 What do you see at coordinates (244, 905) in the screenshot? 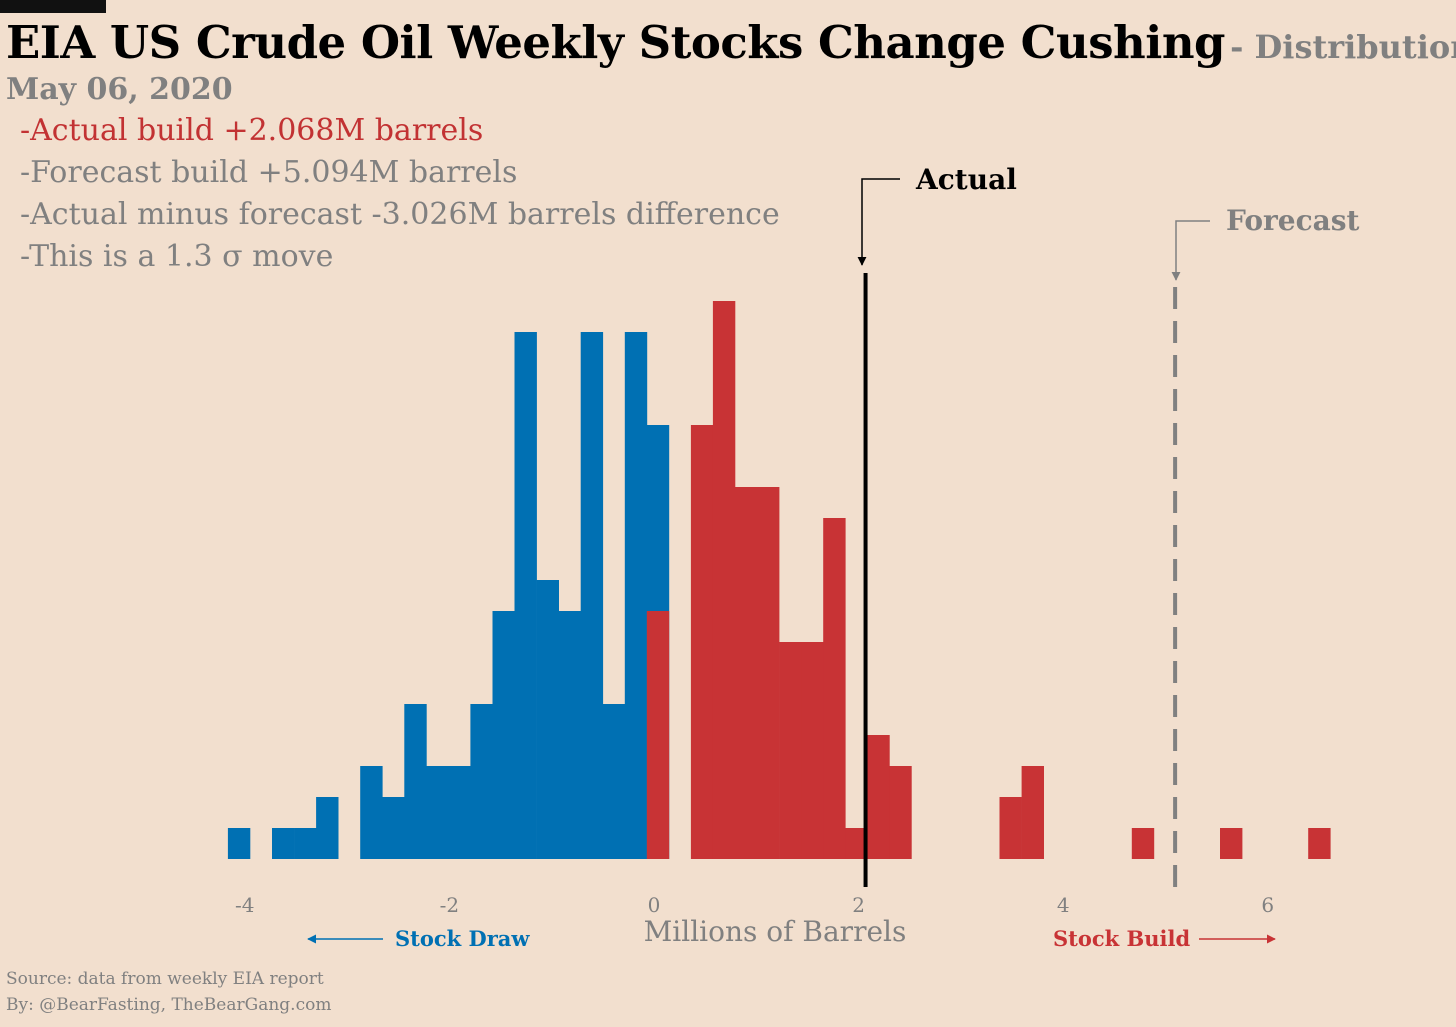
I see `x-tick-label: -4` at bounding box center [244, 905].